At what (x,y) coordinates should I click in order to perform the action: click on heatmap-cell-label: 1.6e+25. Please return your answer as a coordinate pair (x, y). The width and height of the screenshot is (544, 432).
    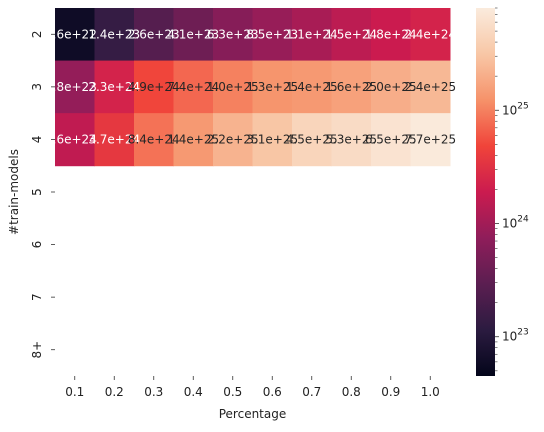
    Looking at the image, I should click on (351, 87).